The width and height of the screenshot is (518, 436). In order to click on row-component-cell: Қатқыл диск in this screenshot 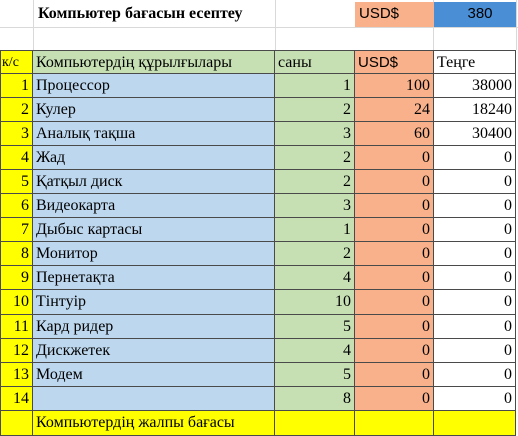, I will do `click(154, 182)`.